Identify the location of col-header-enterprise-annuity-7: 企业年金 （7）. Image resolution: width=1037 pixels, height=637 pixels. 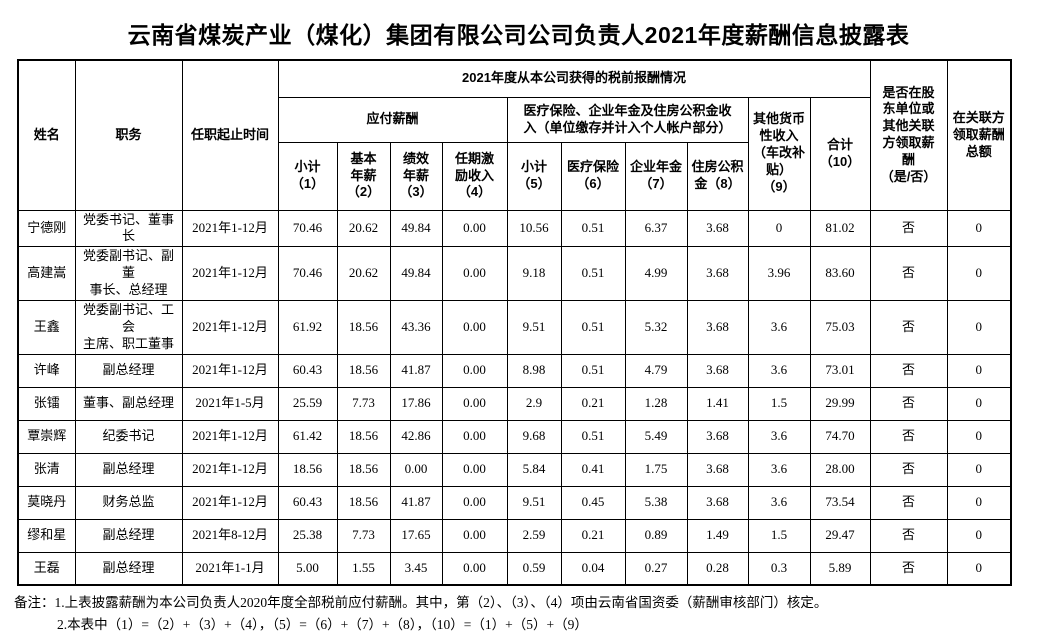
(656, 176).